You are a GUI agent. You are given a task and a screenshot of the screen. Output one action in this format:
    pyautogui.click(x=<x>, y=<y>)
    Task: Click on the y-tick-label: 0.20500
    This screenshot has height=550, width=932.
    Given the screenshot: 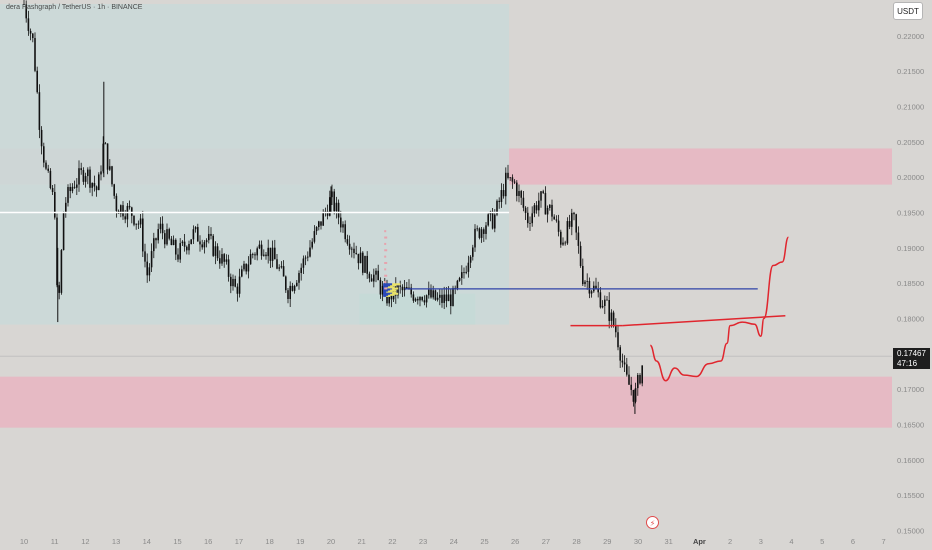 What is the action you would take?
    pyautogui.click(x=910, y=142)
    